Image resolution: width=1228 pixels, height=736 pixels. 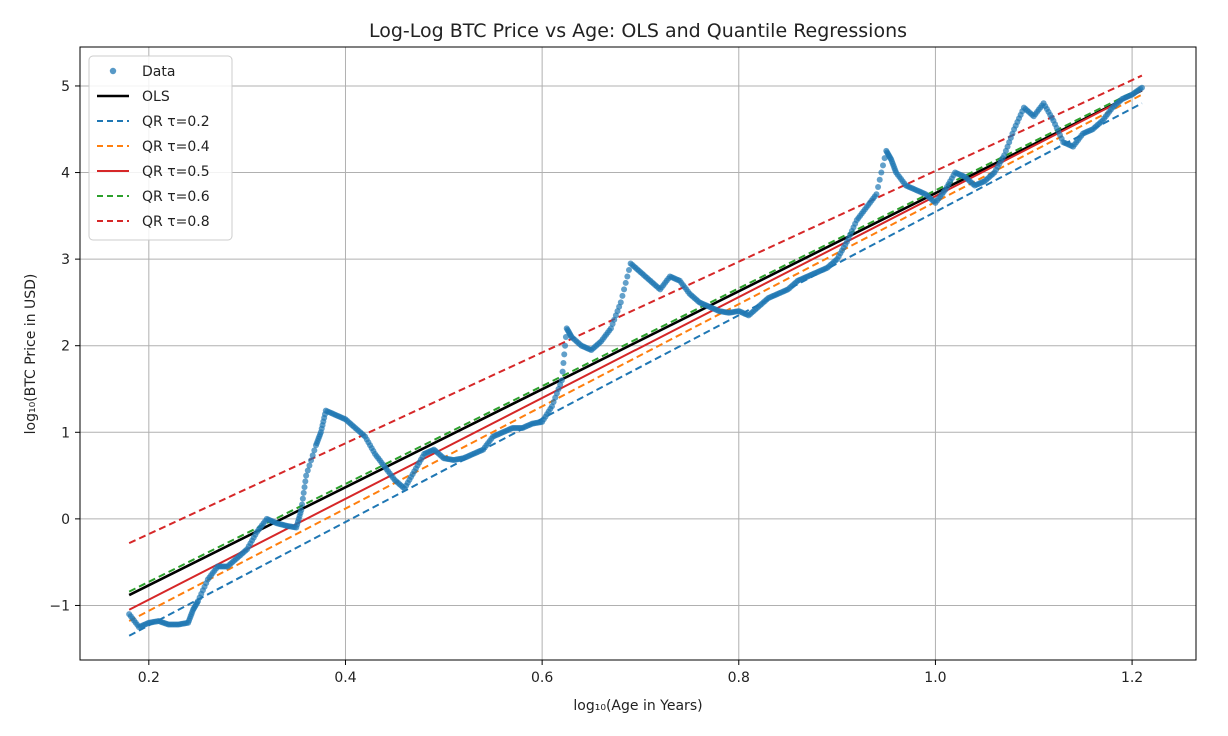 I want to click on legend-box, so click(x=160, y=148).